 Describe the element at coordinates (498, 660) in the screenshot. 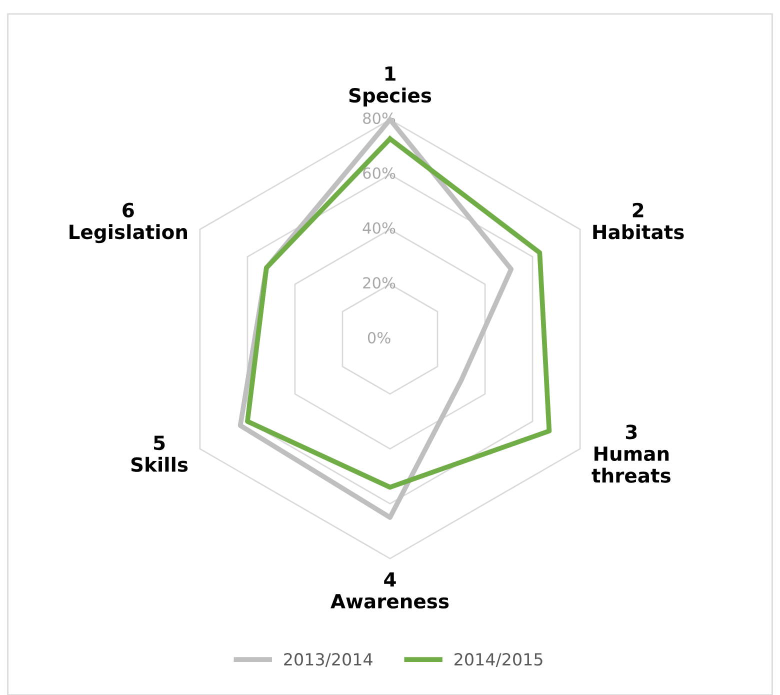

I see `legend-label: 2014/2015` at that location.